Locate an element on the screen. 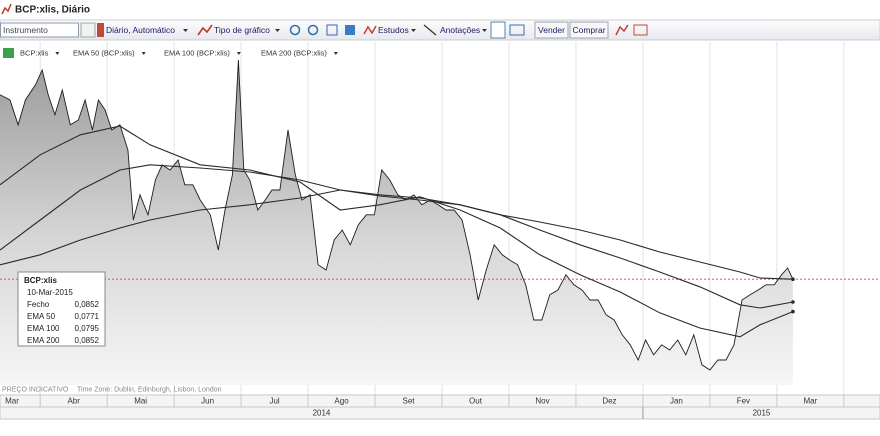 The height and width of the screenshot is (436, 880). tooltip-label: EMA 50 is located at coordinates (41, 316).